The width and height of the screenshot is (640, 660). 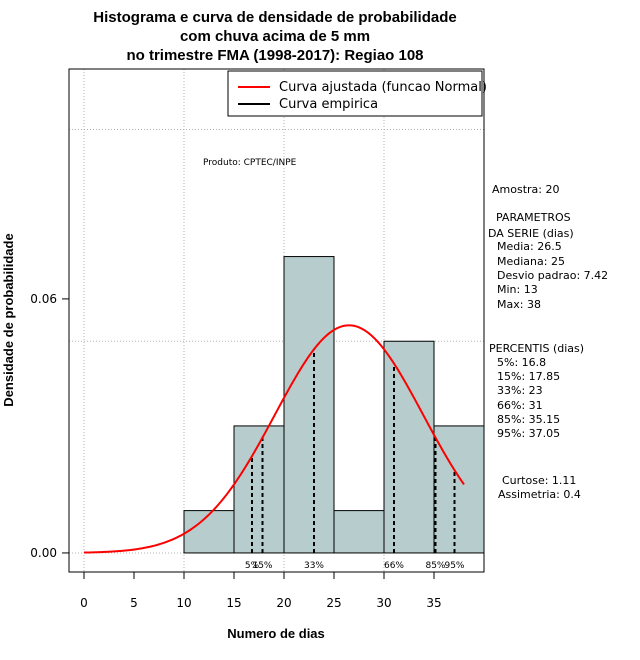 What do you see at coordinates (525, 189) in the screenshot?
I see `sample-size: Amostra: 20` at bounding box center [525, 189].